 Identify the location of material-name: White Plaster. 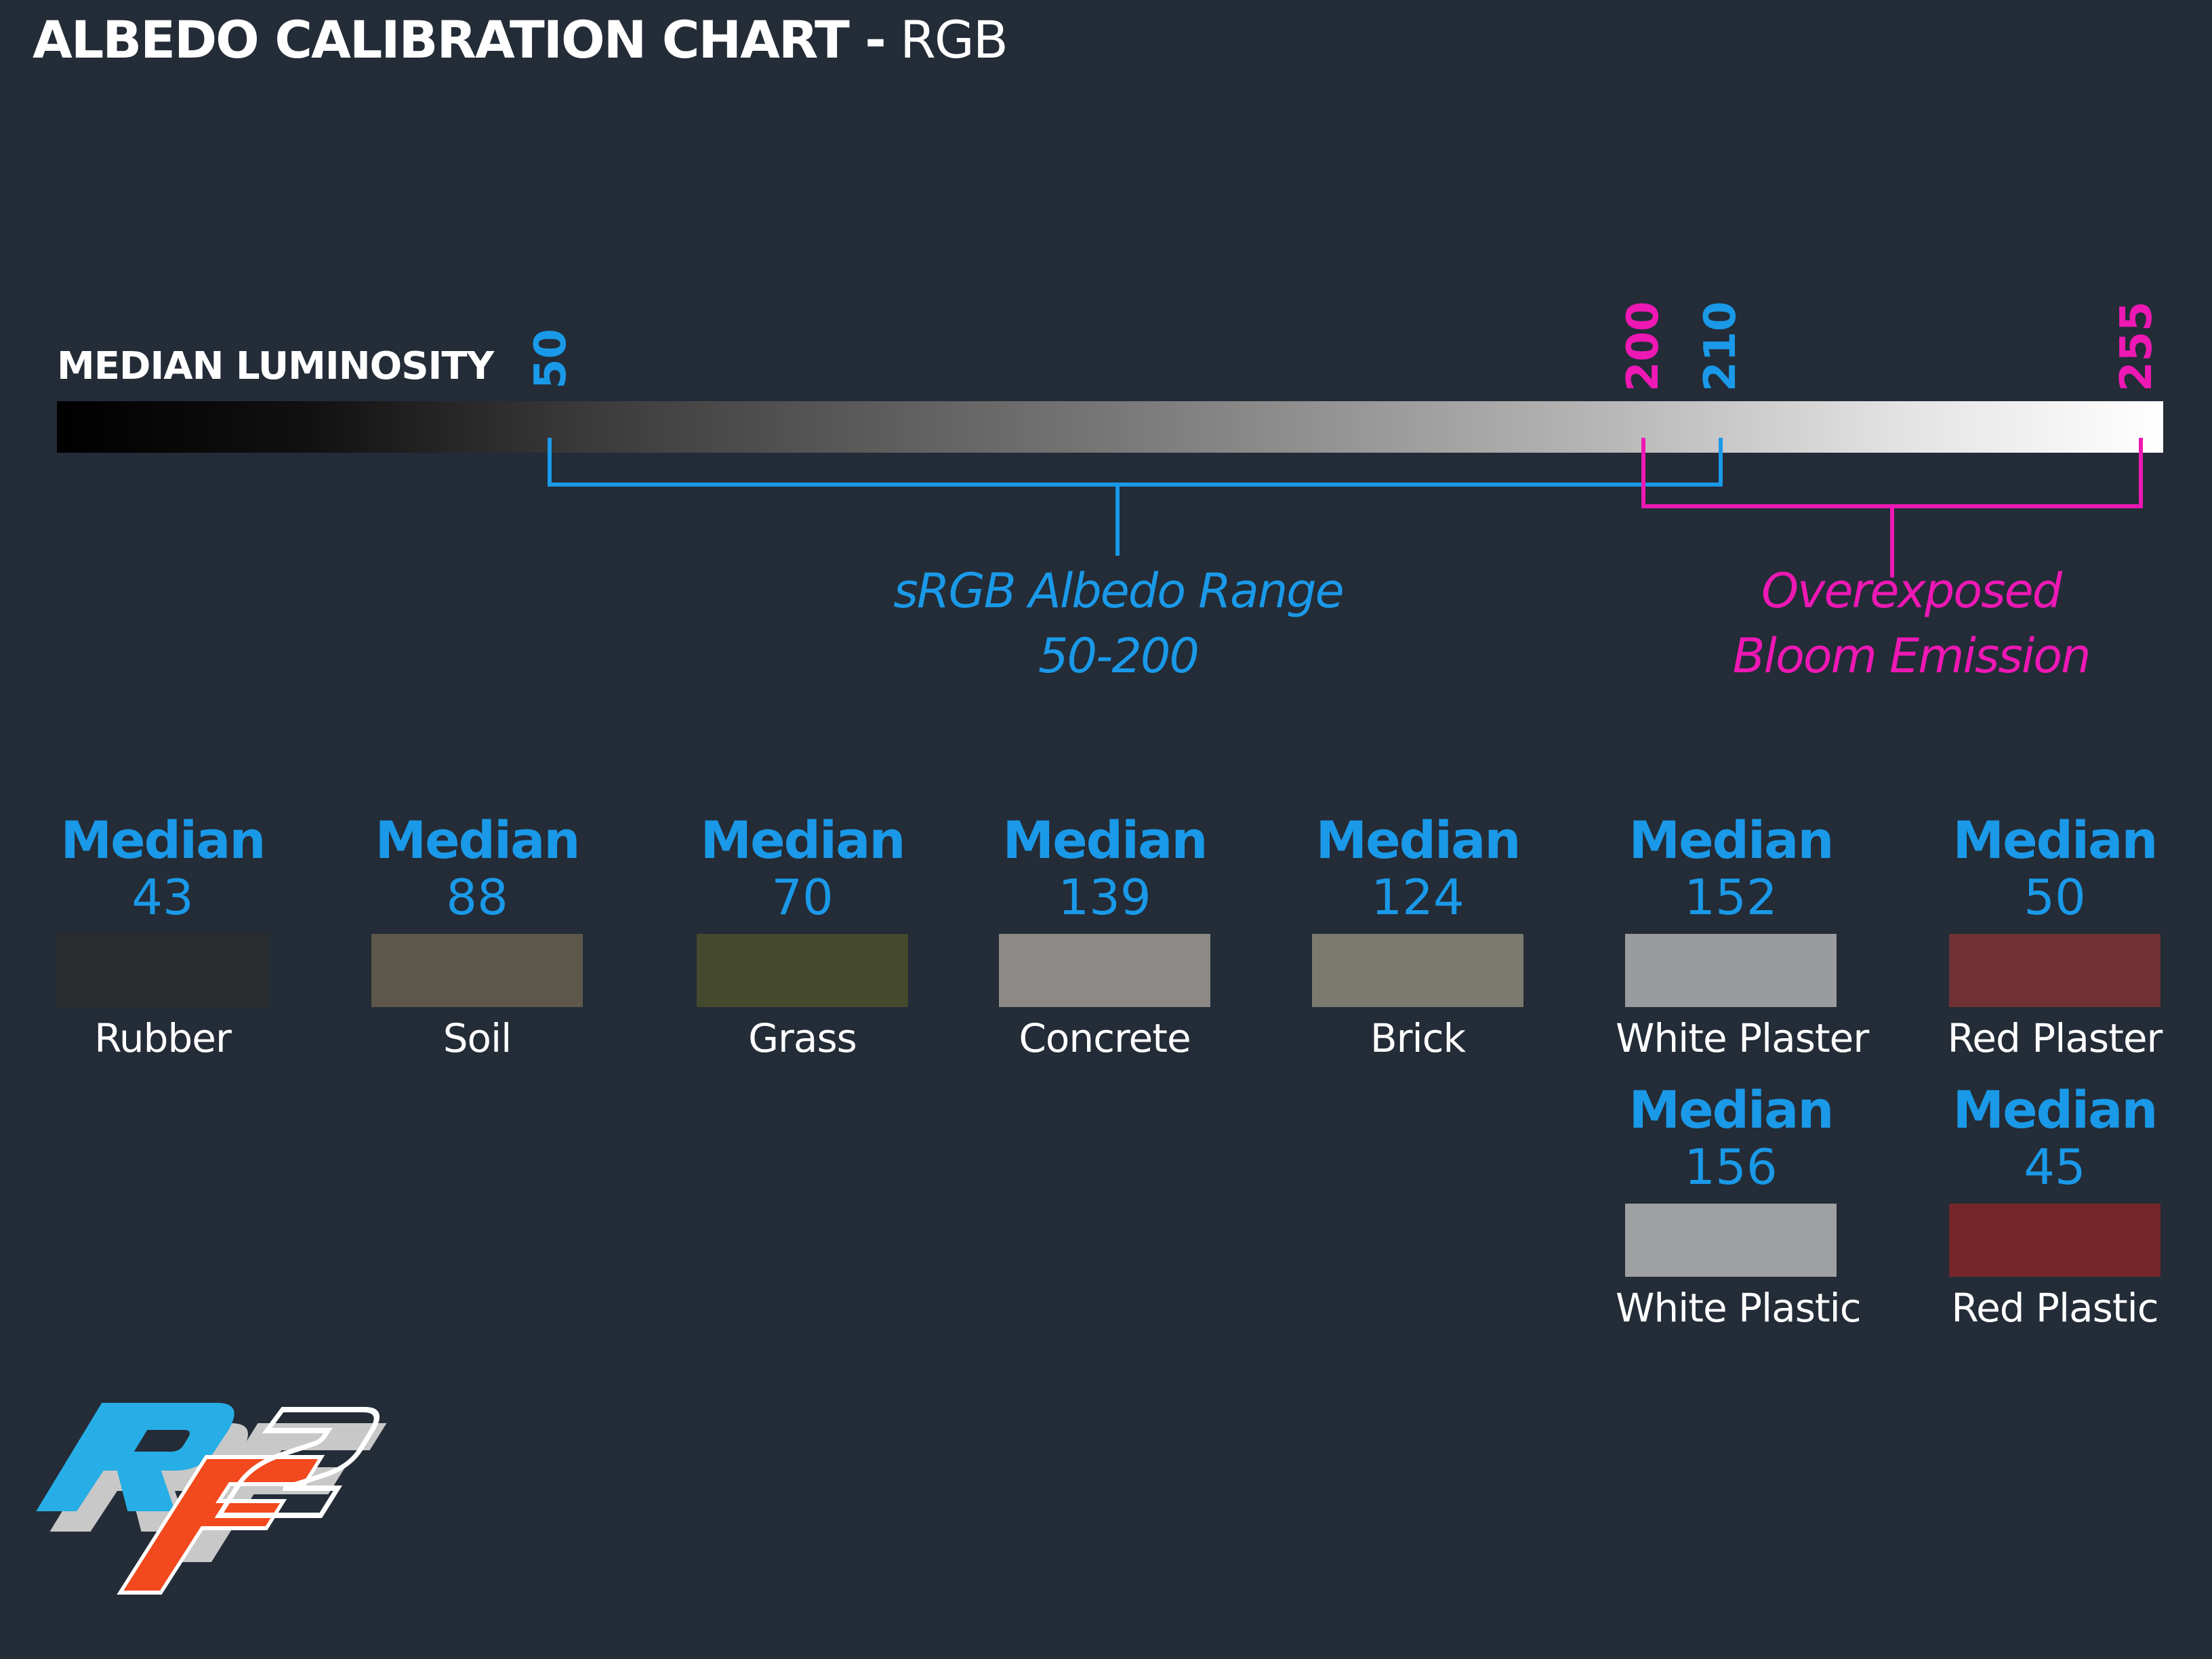
(1743, 1038).